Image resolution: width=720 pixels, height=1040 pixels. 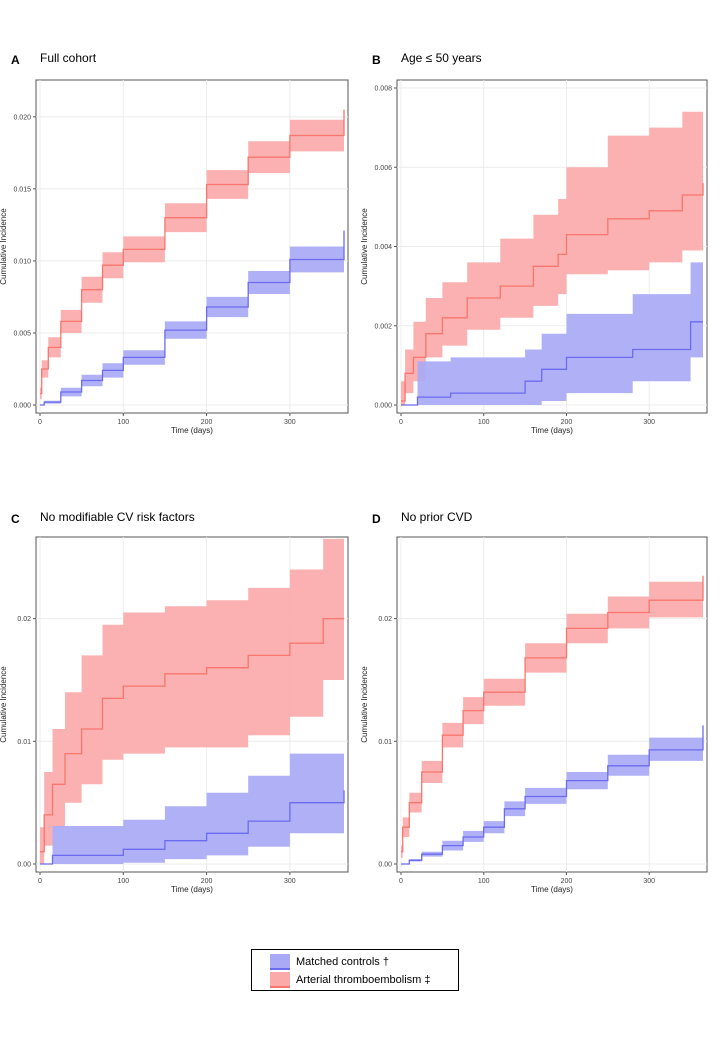 What do you see at coordinates (15, 519) in the screenshot?
I see `panel-c-letter: C` at bounding box center [15, 519].